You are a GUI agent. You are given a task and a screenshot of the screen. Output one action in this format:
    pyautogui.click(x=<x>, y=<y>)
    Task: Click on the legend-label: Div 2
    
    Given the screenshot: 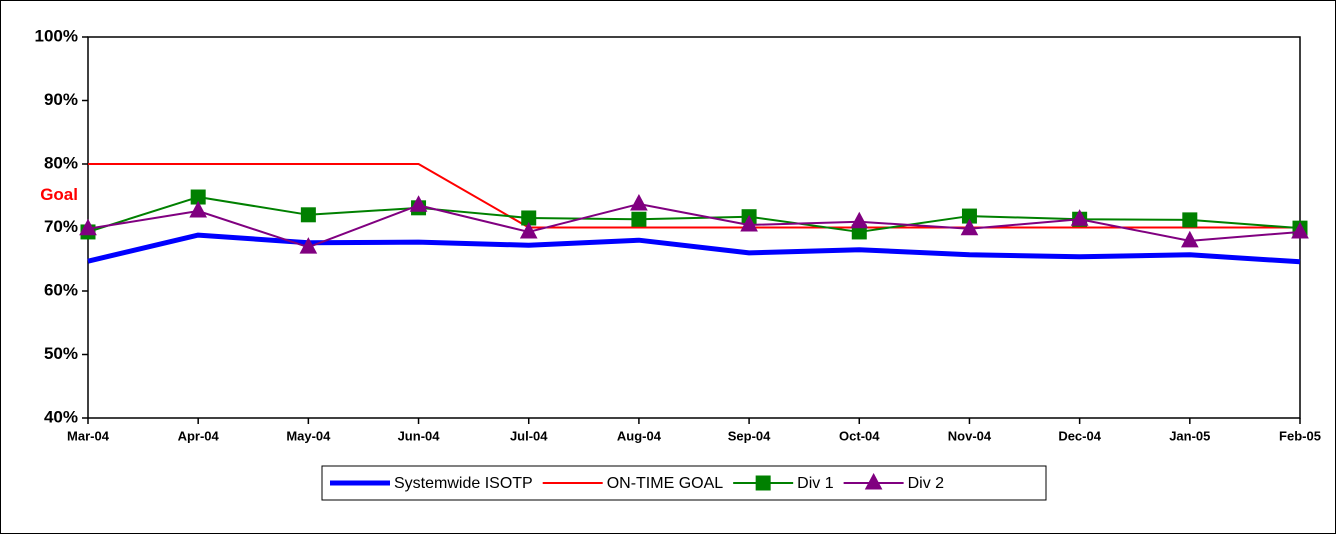 What is the action you would take?
    pyautogui.click(x=926, y=483)
    